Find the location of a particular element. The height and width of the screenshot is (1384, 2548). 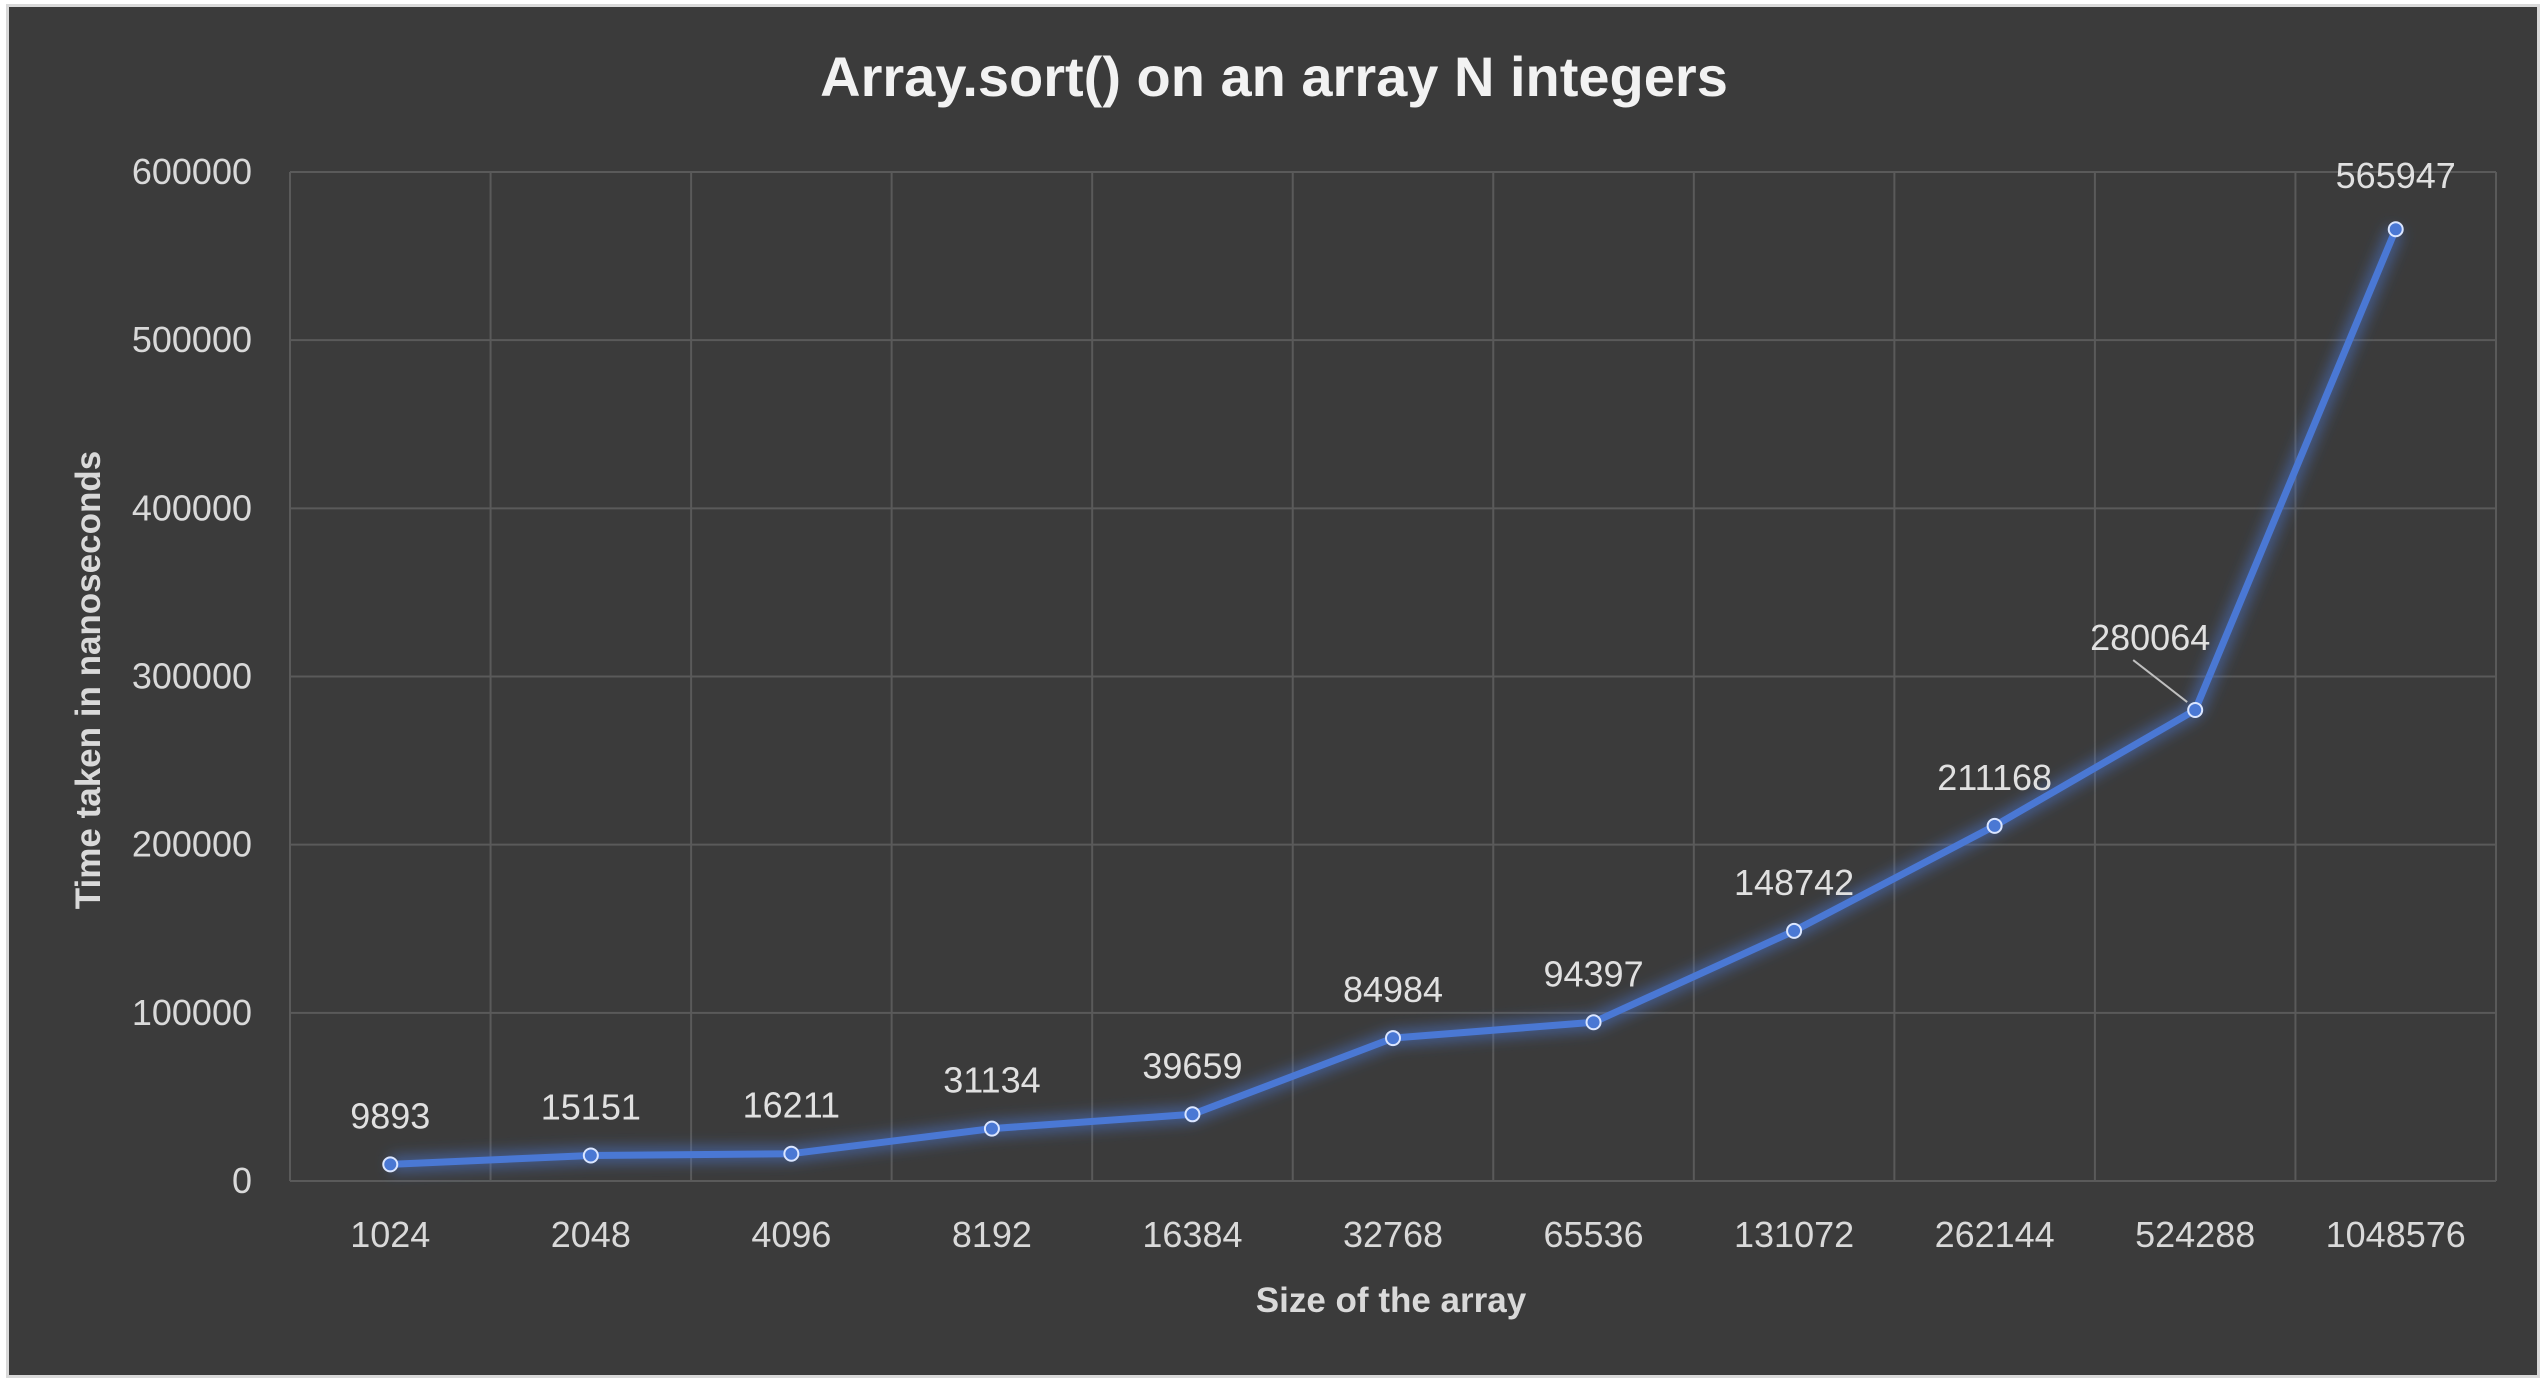

x-tick-label: 16384 is located at coordinates (1192, 1234).